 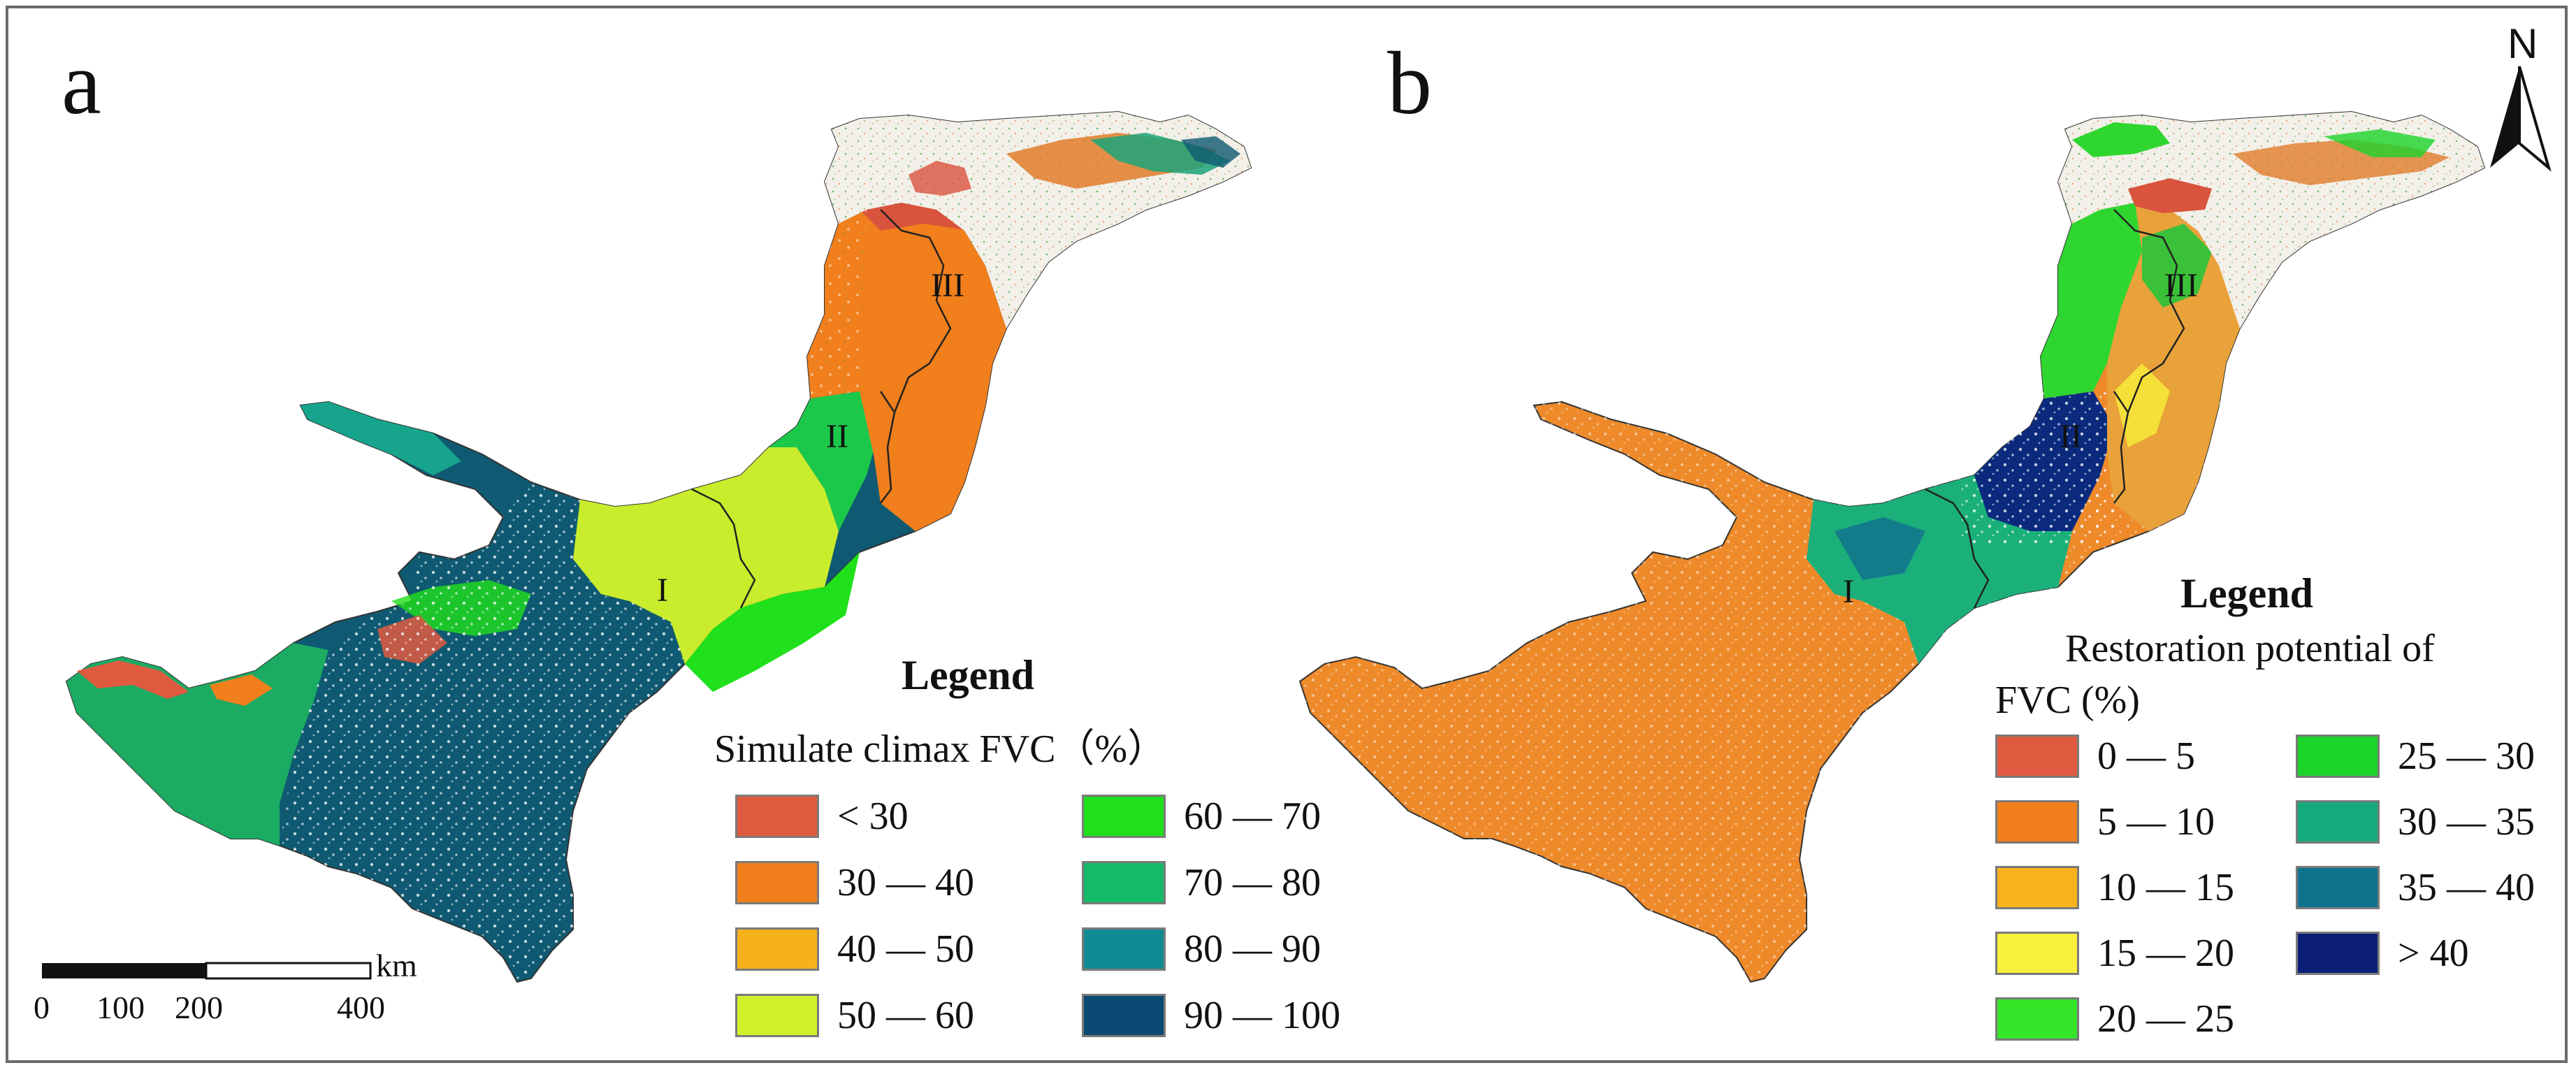 What do you see at coordinates (2466, 756) in the screenshot?
I see `legend-b-label: 25 — 30` at bounding box center [2466, 756].